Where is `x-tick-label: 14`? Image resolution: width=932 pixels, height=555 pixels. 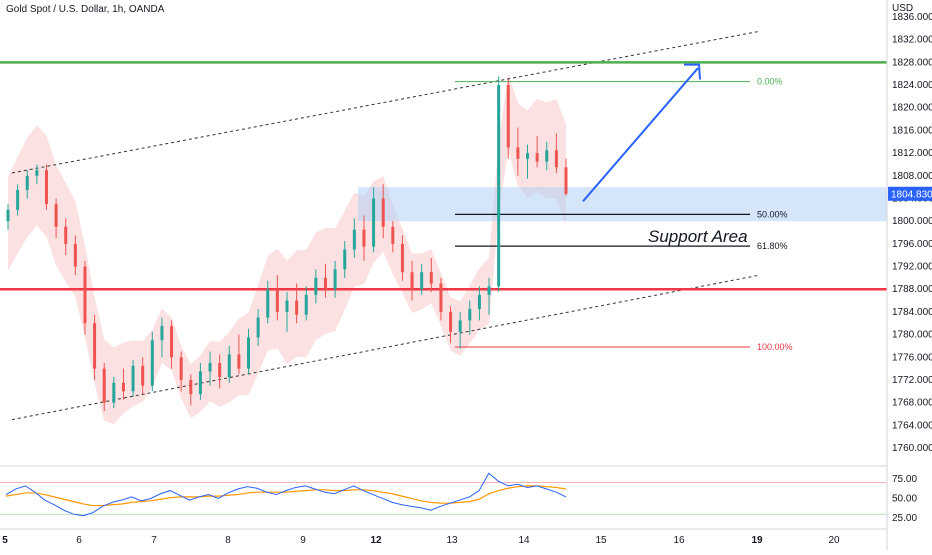 x-tick-label: 14 is located at coordinates (524, 540).